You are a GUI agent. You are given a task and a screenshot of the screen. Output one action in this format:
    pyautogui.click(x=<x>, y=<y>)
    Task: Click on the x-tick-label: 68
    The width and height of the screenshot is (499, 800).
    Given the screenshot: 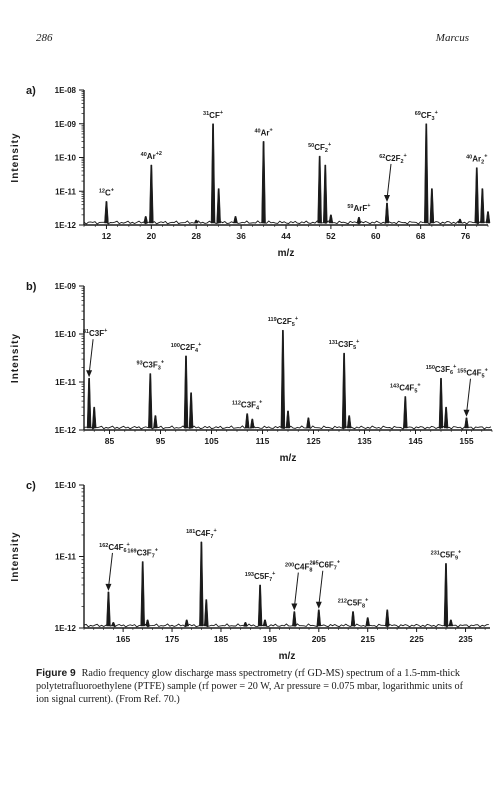 What is the action you would take?
    pyautogui.click(x=421, y=236)
    